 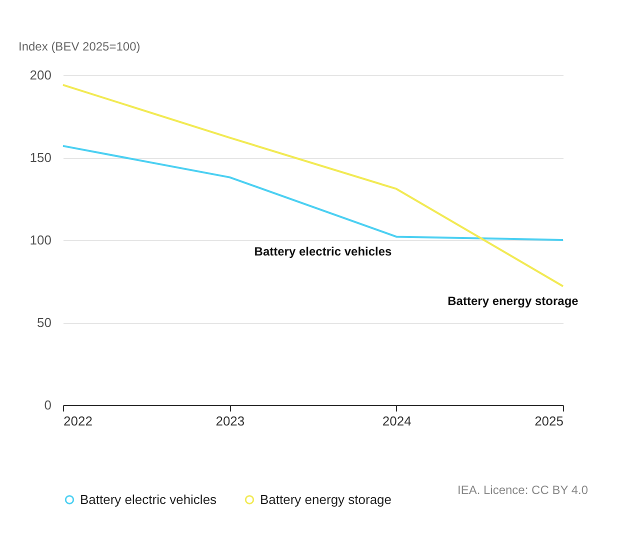 What do you see at coordinates (149, 499) in the screenshot?
I see `legend-label: Battery electric vehicles` at bounding box center [149, 499].